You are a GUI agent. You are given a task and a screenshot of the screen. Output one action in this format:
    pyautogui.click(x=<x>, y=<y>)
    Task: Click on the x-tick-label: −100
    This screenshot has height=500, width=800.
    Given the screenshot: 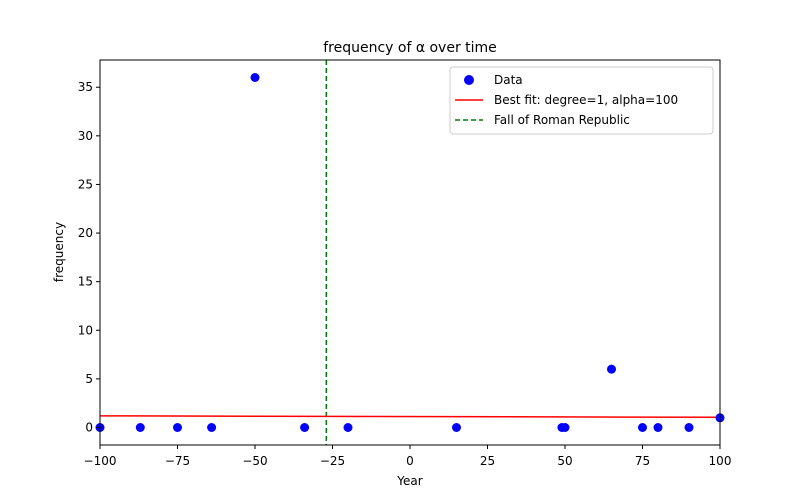 What is the action you would take?
    pyautogui.click(x=100, y=461)
    